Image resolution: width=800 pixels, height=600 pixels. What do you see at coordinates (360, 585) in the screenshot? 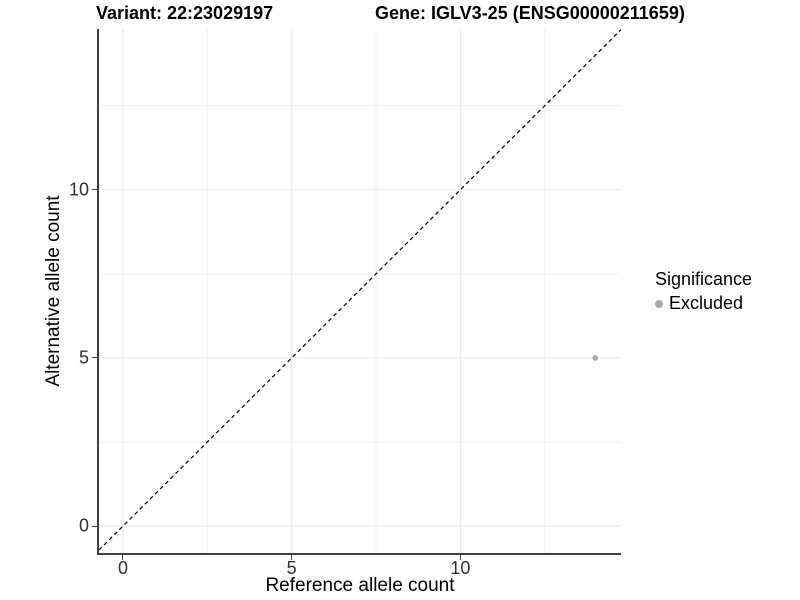
I see `x-axis-title: Reference allele count` at bounding box center [360, 585].